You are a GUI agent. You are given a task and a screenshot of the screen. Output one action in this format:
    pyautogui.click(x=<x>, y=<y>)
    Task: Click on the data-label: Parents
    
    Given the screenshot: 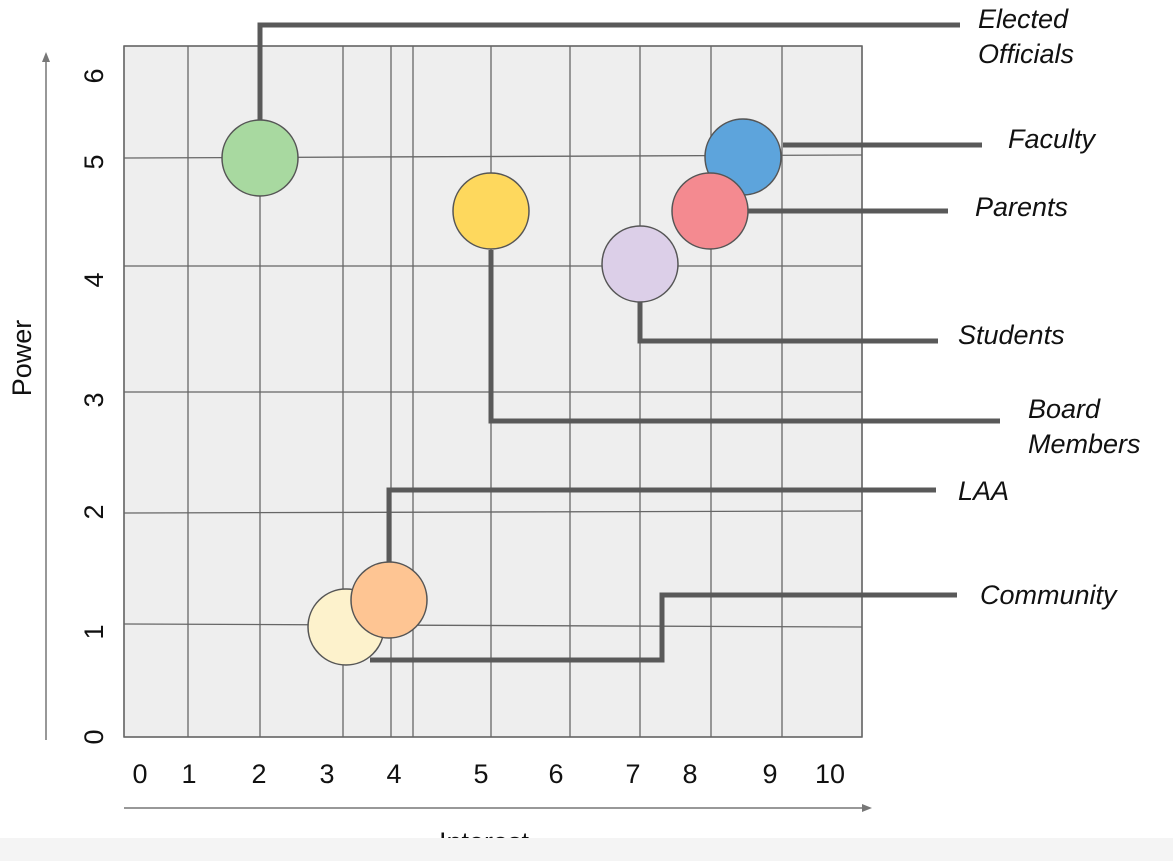 What is the action you would take?
    pyautogui.click(x=1021, y=207)
    